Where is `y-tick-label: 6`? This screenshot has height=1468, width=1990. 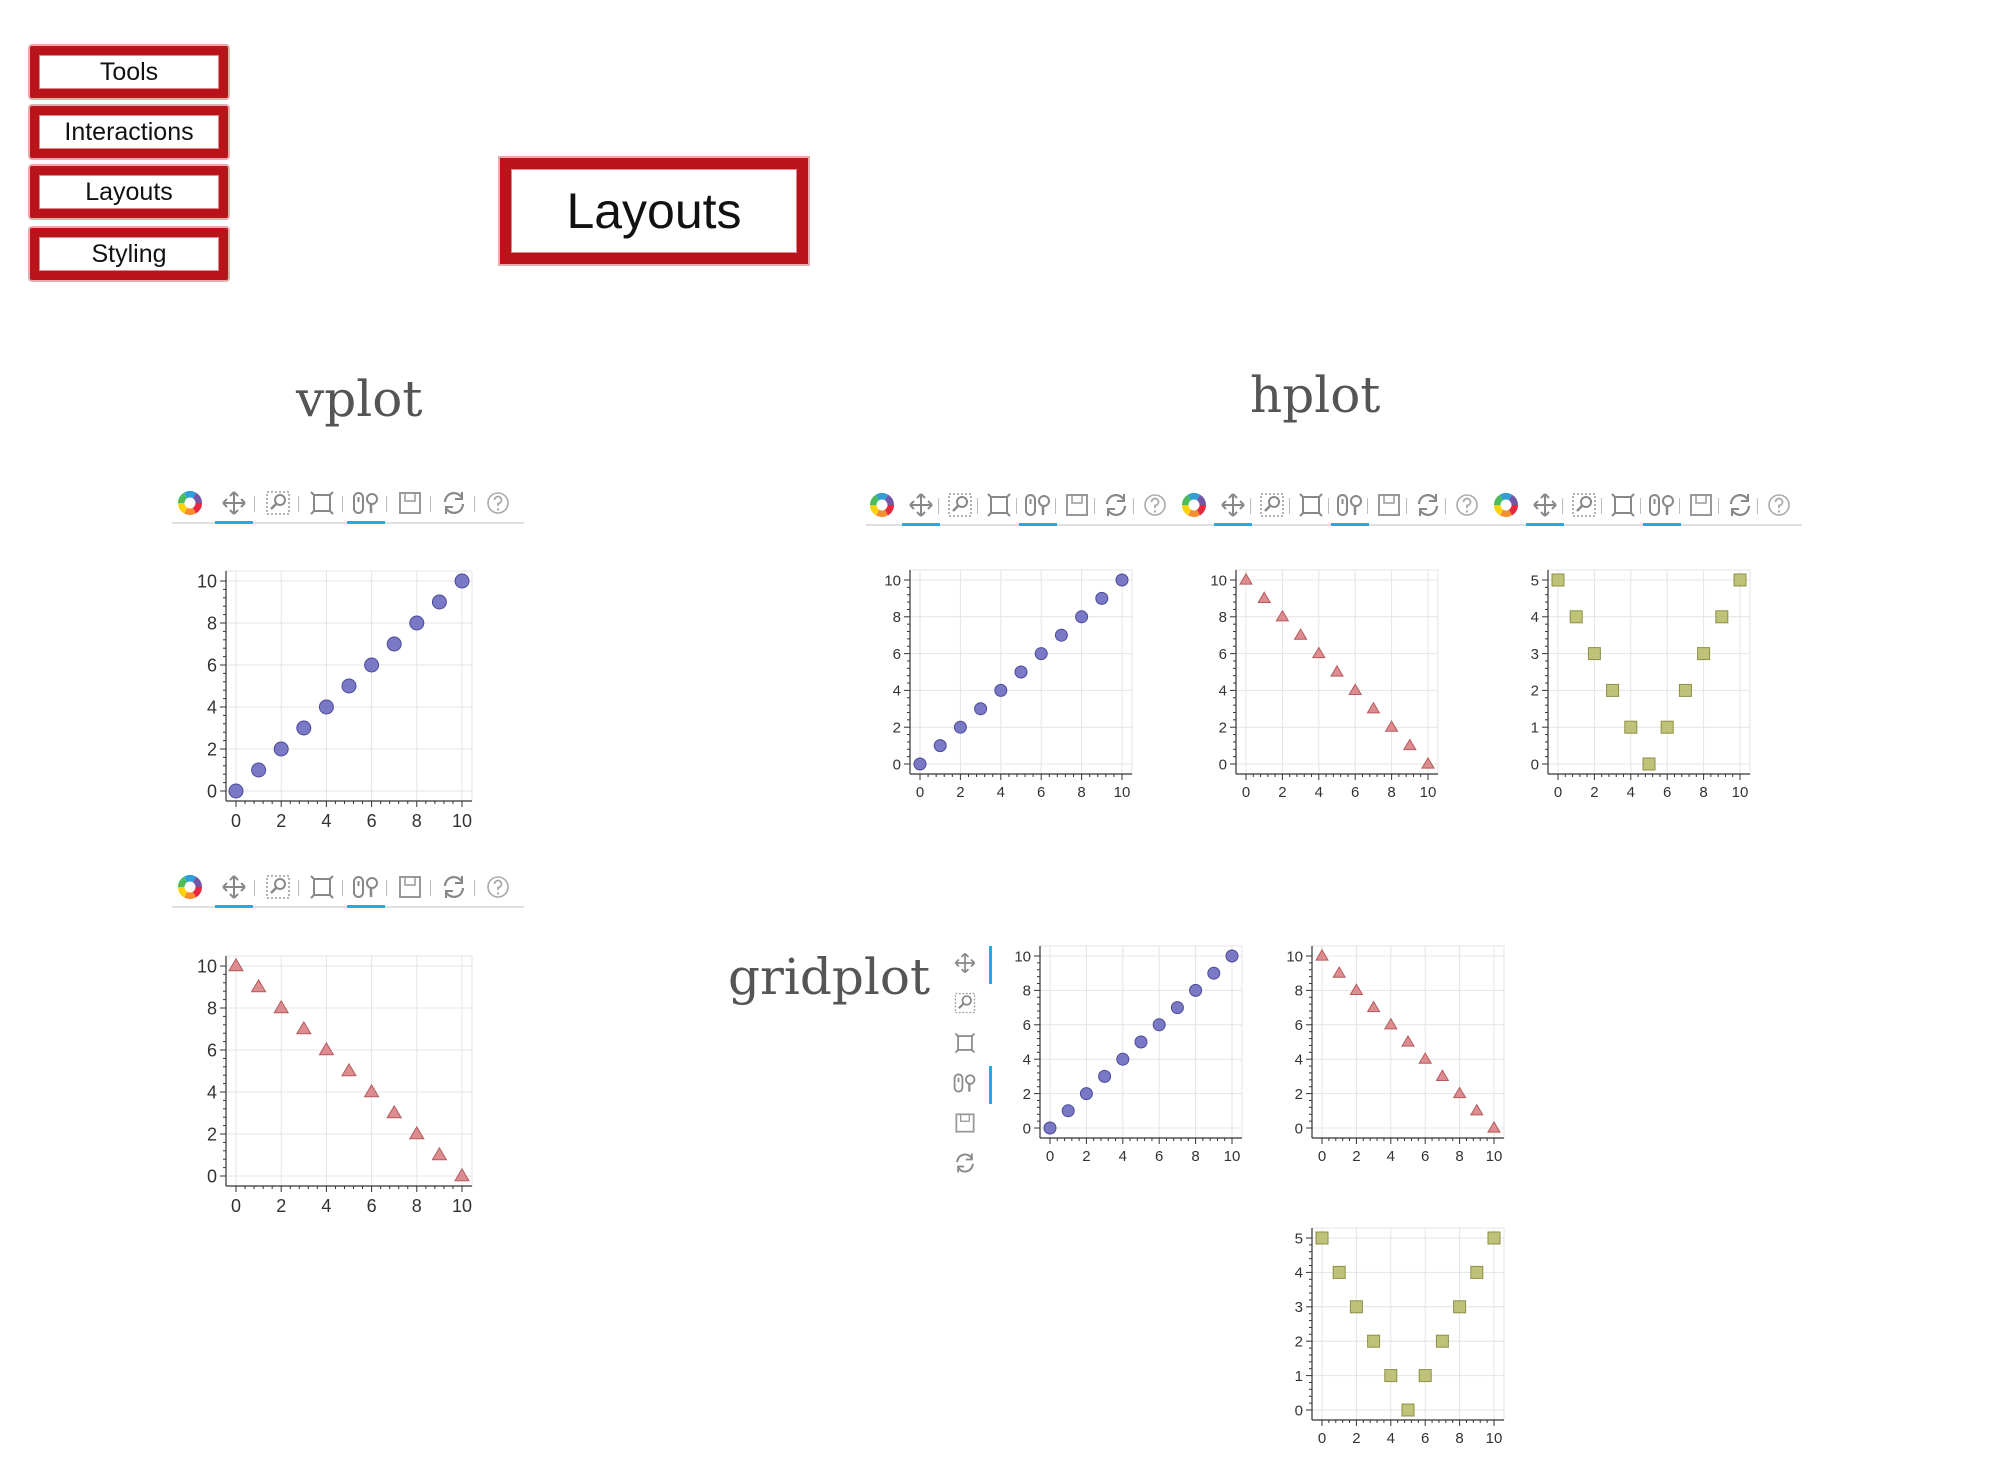
y-tick-label: 6 is located at coordinates (212, 1050).